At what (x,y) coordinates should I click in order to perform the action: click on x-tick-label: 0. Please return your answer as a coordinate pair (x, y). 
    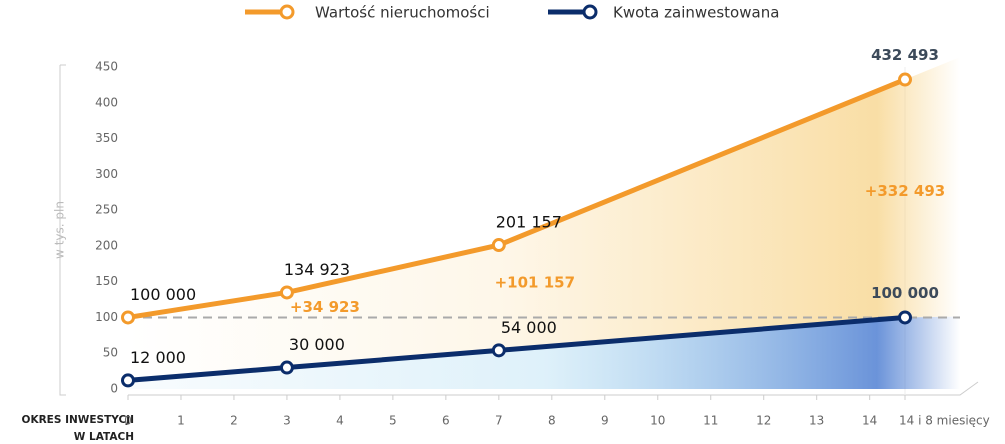
    Looking at the image, I should click on (128, 421).